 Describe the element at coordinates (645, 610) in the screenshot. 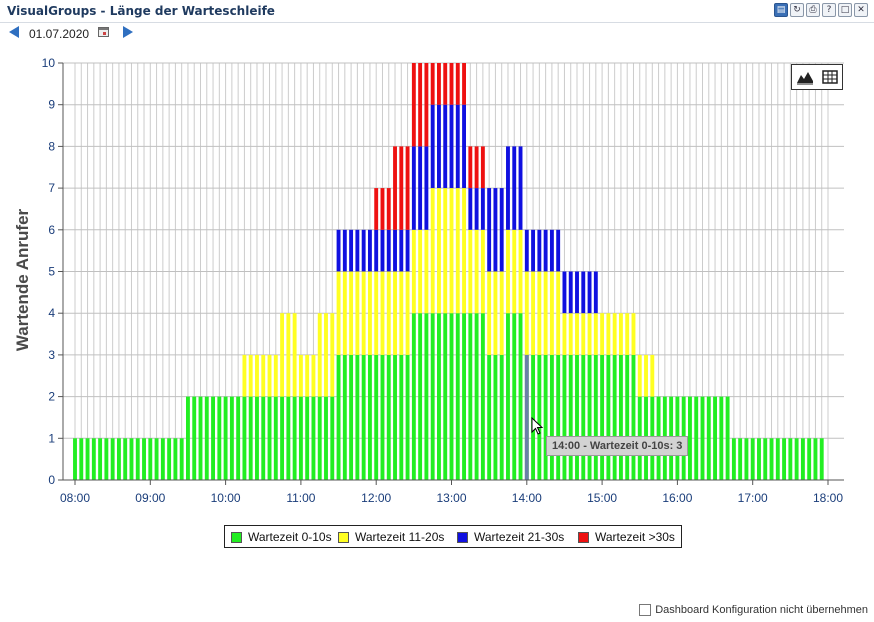

I see `config-checkbox` at that location.